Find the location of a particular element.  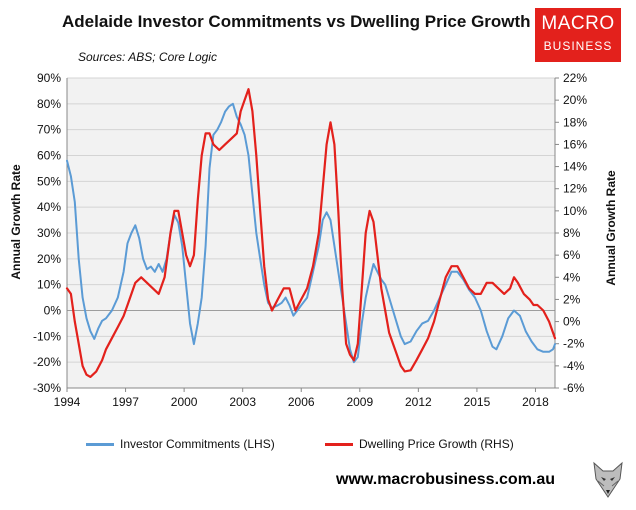

y-right-tick-label: -6% is located at coordinates (574, 388).